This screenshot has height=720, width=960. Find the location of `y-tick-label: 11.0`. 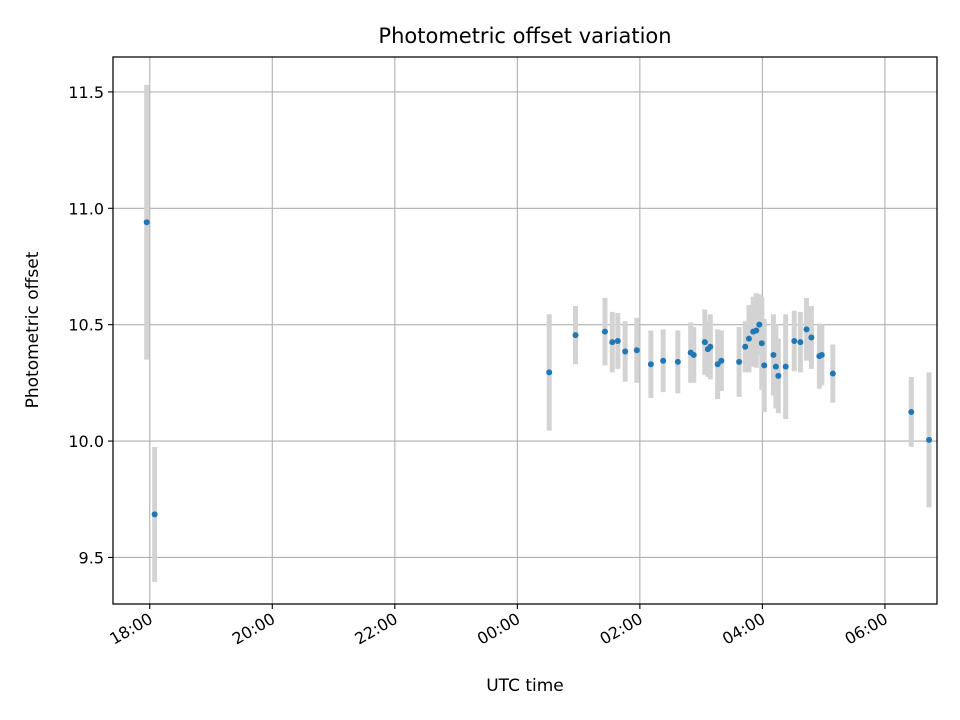

y-tick-label: 11.0 is located at coordinates (86, 208).